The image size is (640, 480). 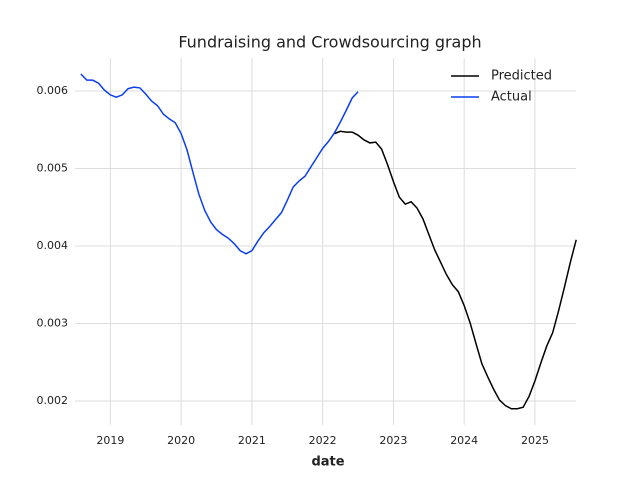 I want to click on x-tick-label: 2020, so click(x=181, y=440).